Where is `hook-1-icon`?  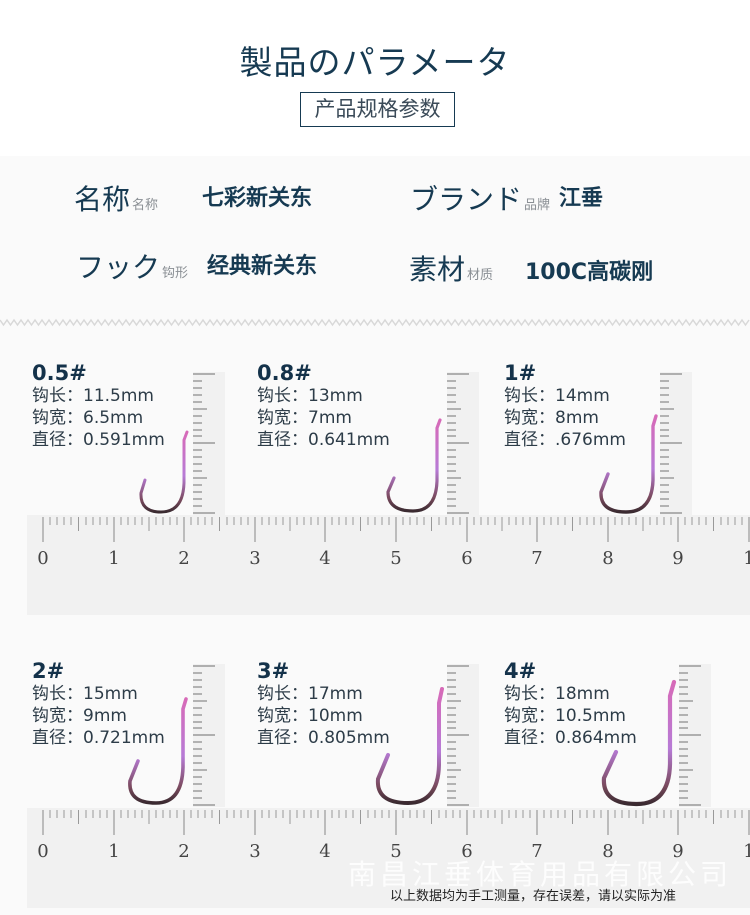
hook-1-icon is located at coordinates (628, 464).